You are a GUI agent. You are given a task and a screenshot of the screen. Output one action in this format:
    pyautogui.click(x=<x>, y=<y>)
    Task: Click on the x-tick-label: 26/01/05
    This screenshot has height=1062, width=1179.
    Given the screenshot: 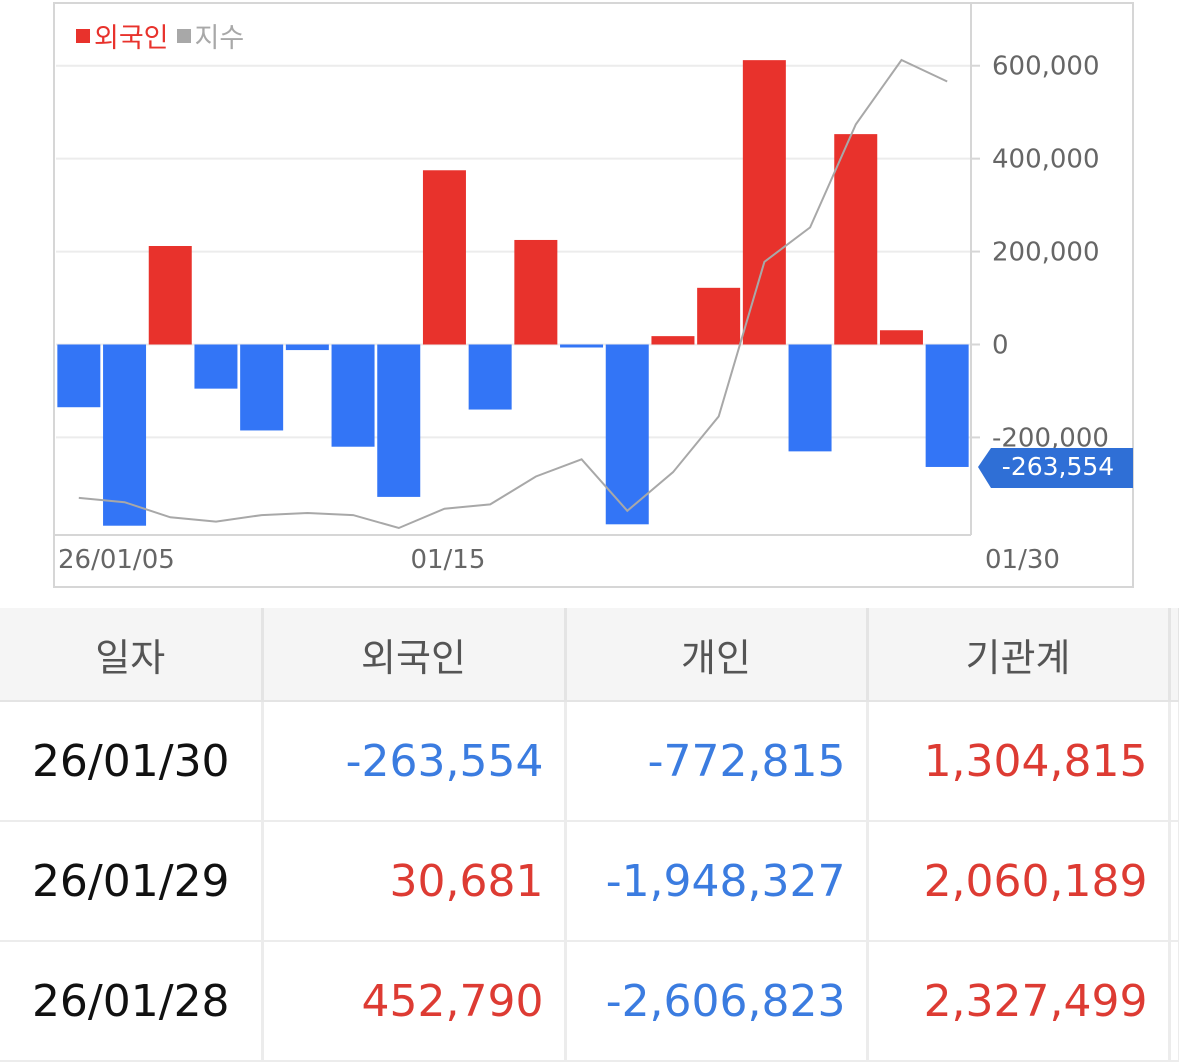 What is the action you would take?
    pyautogui.click(x=116, y=560)
    